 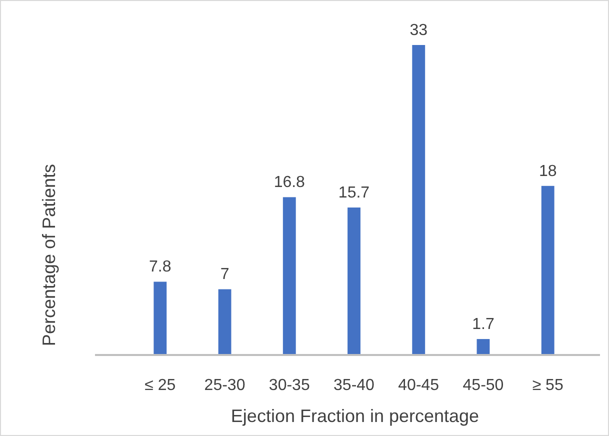 I want to click on x-tick-label: ≤ 25, so click(x=160, y=385).